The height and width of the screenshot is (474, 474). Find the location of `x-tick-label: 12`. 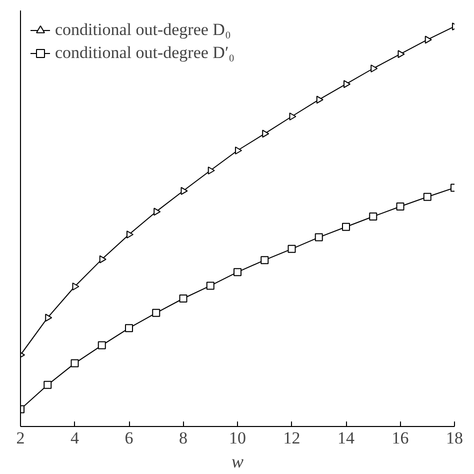

x-tick-label: 12 is located at coordinates (291, 438).